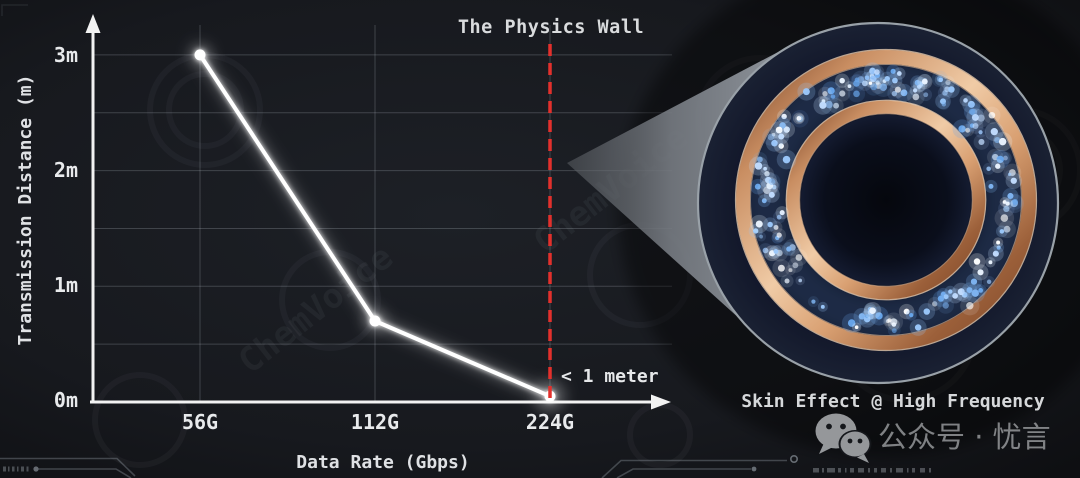  I want to click on y-axis-label: Transmission Distance (m), so click(25, 210).